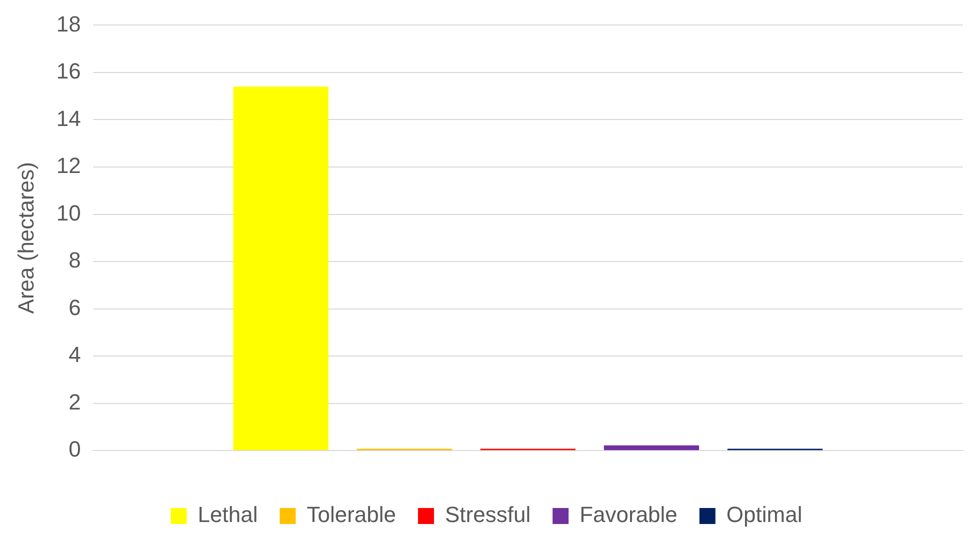  I want to click on legend-label: Lethal, so click(228, 515).